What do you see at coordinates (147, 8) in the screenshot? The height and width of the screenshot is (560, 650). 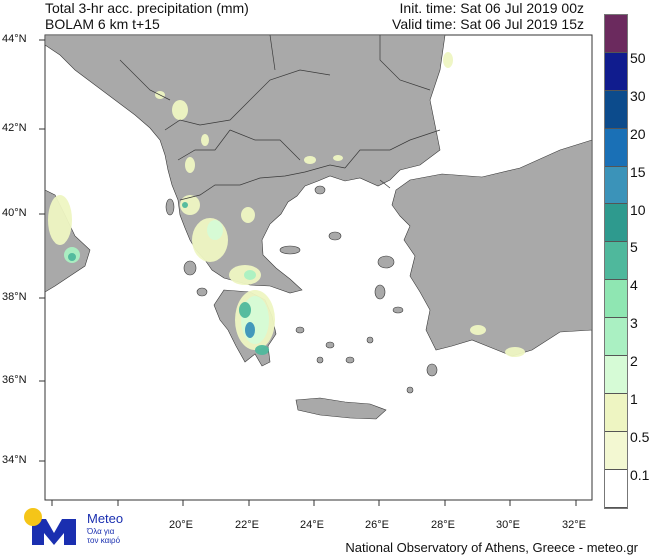 I see `map-title: Total 3-hr acc. precipitation (mm)` at bounding box center [147, 8].